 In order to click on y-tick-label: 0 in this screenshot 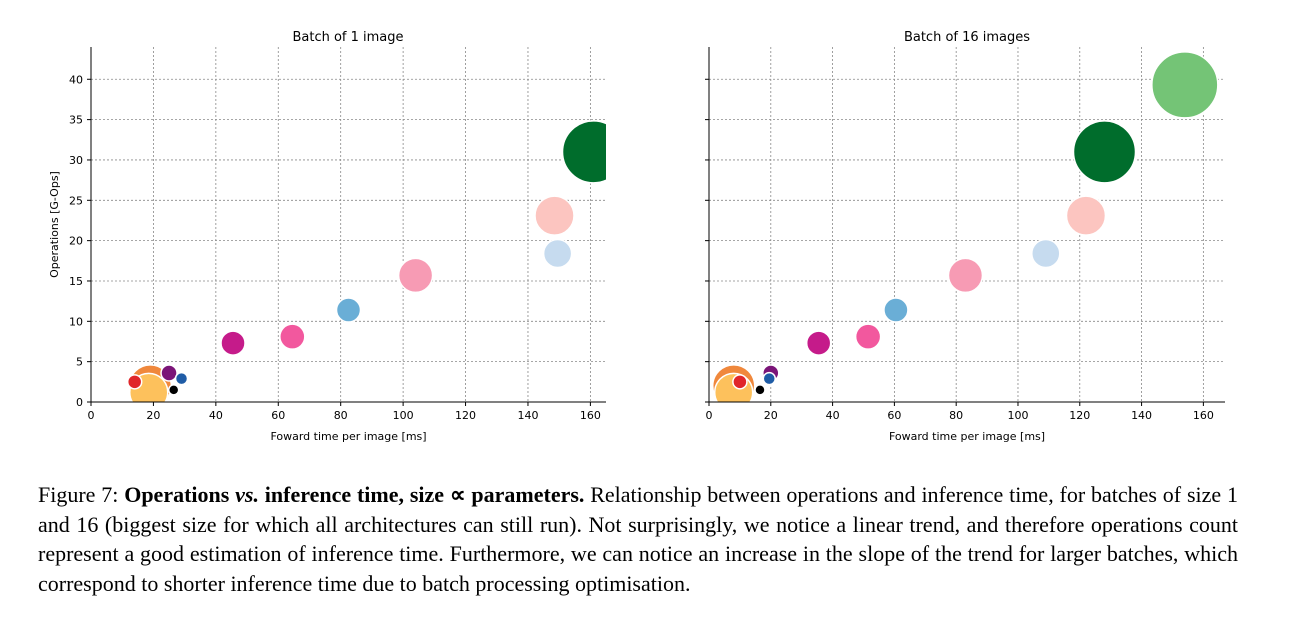, I will do `click(79, 402)`.